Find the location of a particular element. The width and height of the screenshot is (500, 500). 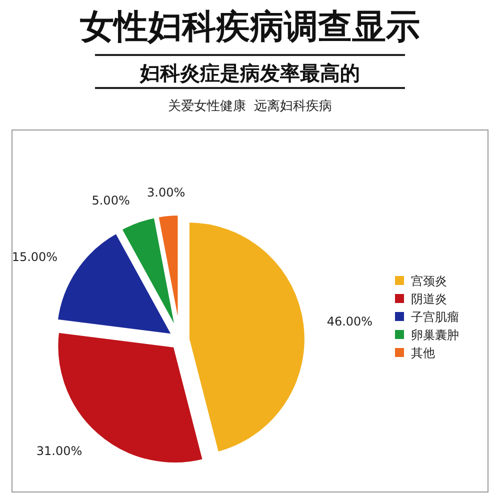

chart-subtitle: 妇科炎症是病发率最高的 is located at coordinates (249, 73).